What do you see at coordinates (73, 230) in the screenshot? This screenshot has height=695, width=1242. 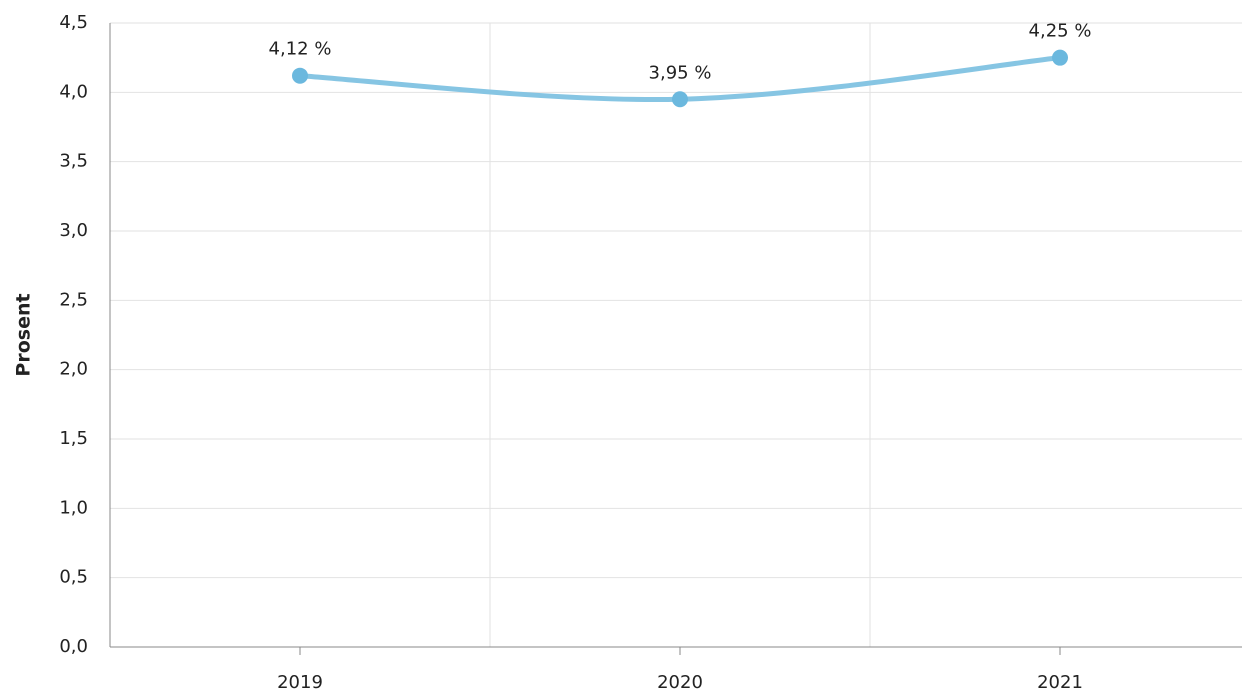 I see `y-tick-label: 3,0` at bounding box center [73, 230].